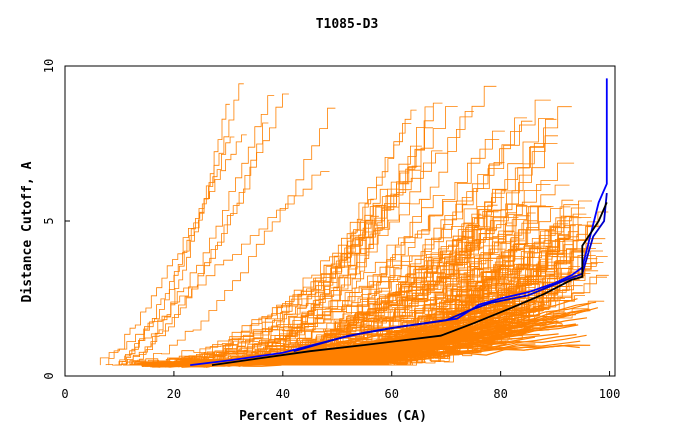 This screenshot has width=680, height=440. Describe the element at coordinates (340, 386) in the screenshot. I see `x-axis-ticks: 0 20 40 60 80 100` at that location.